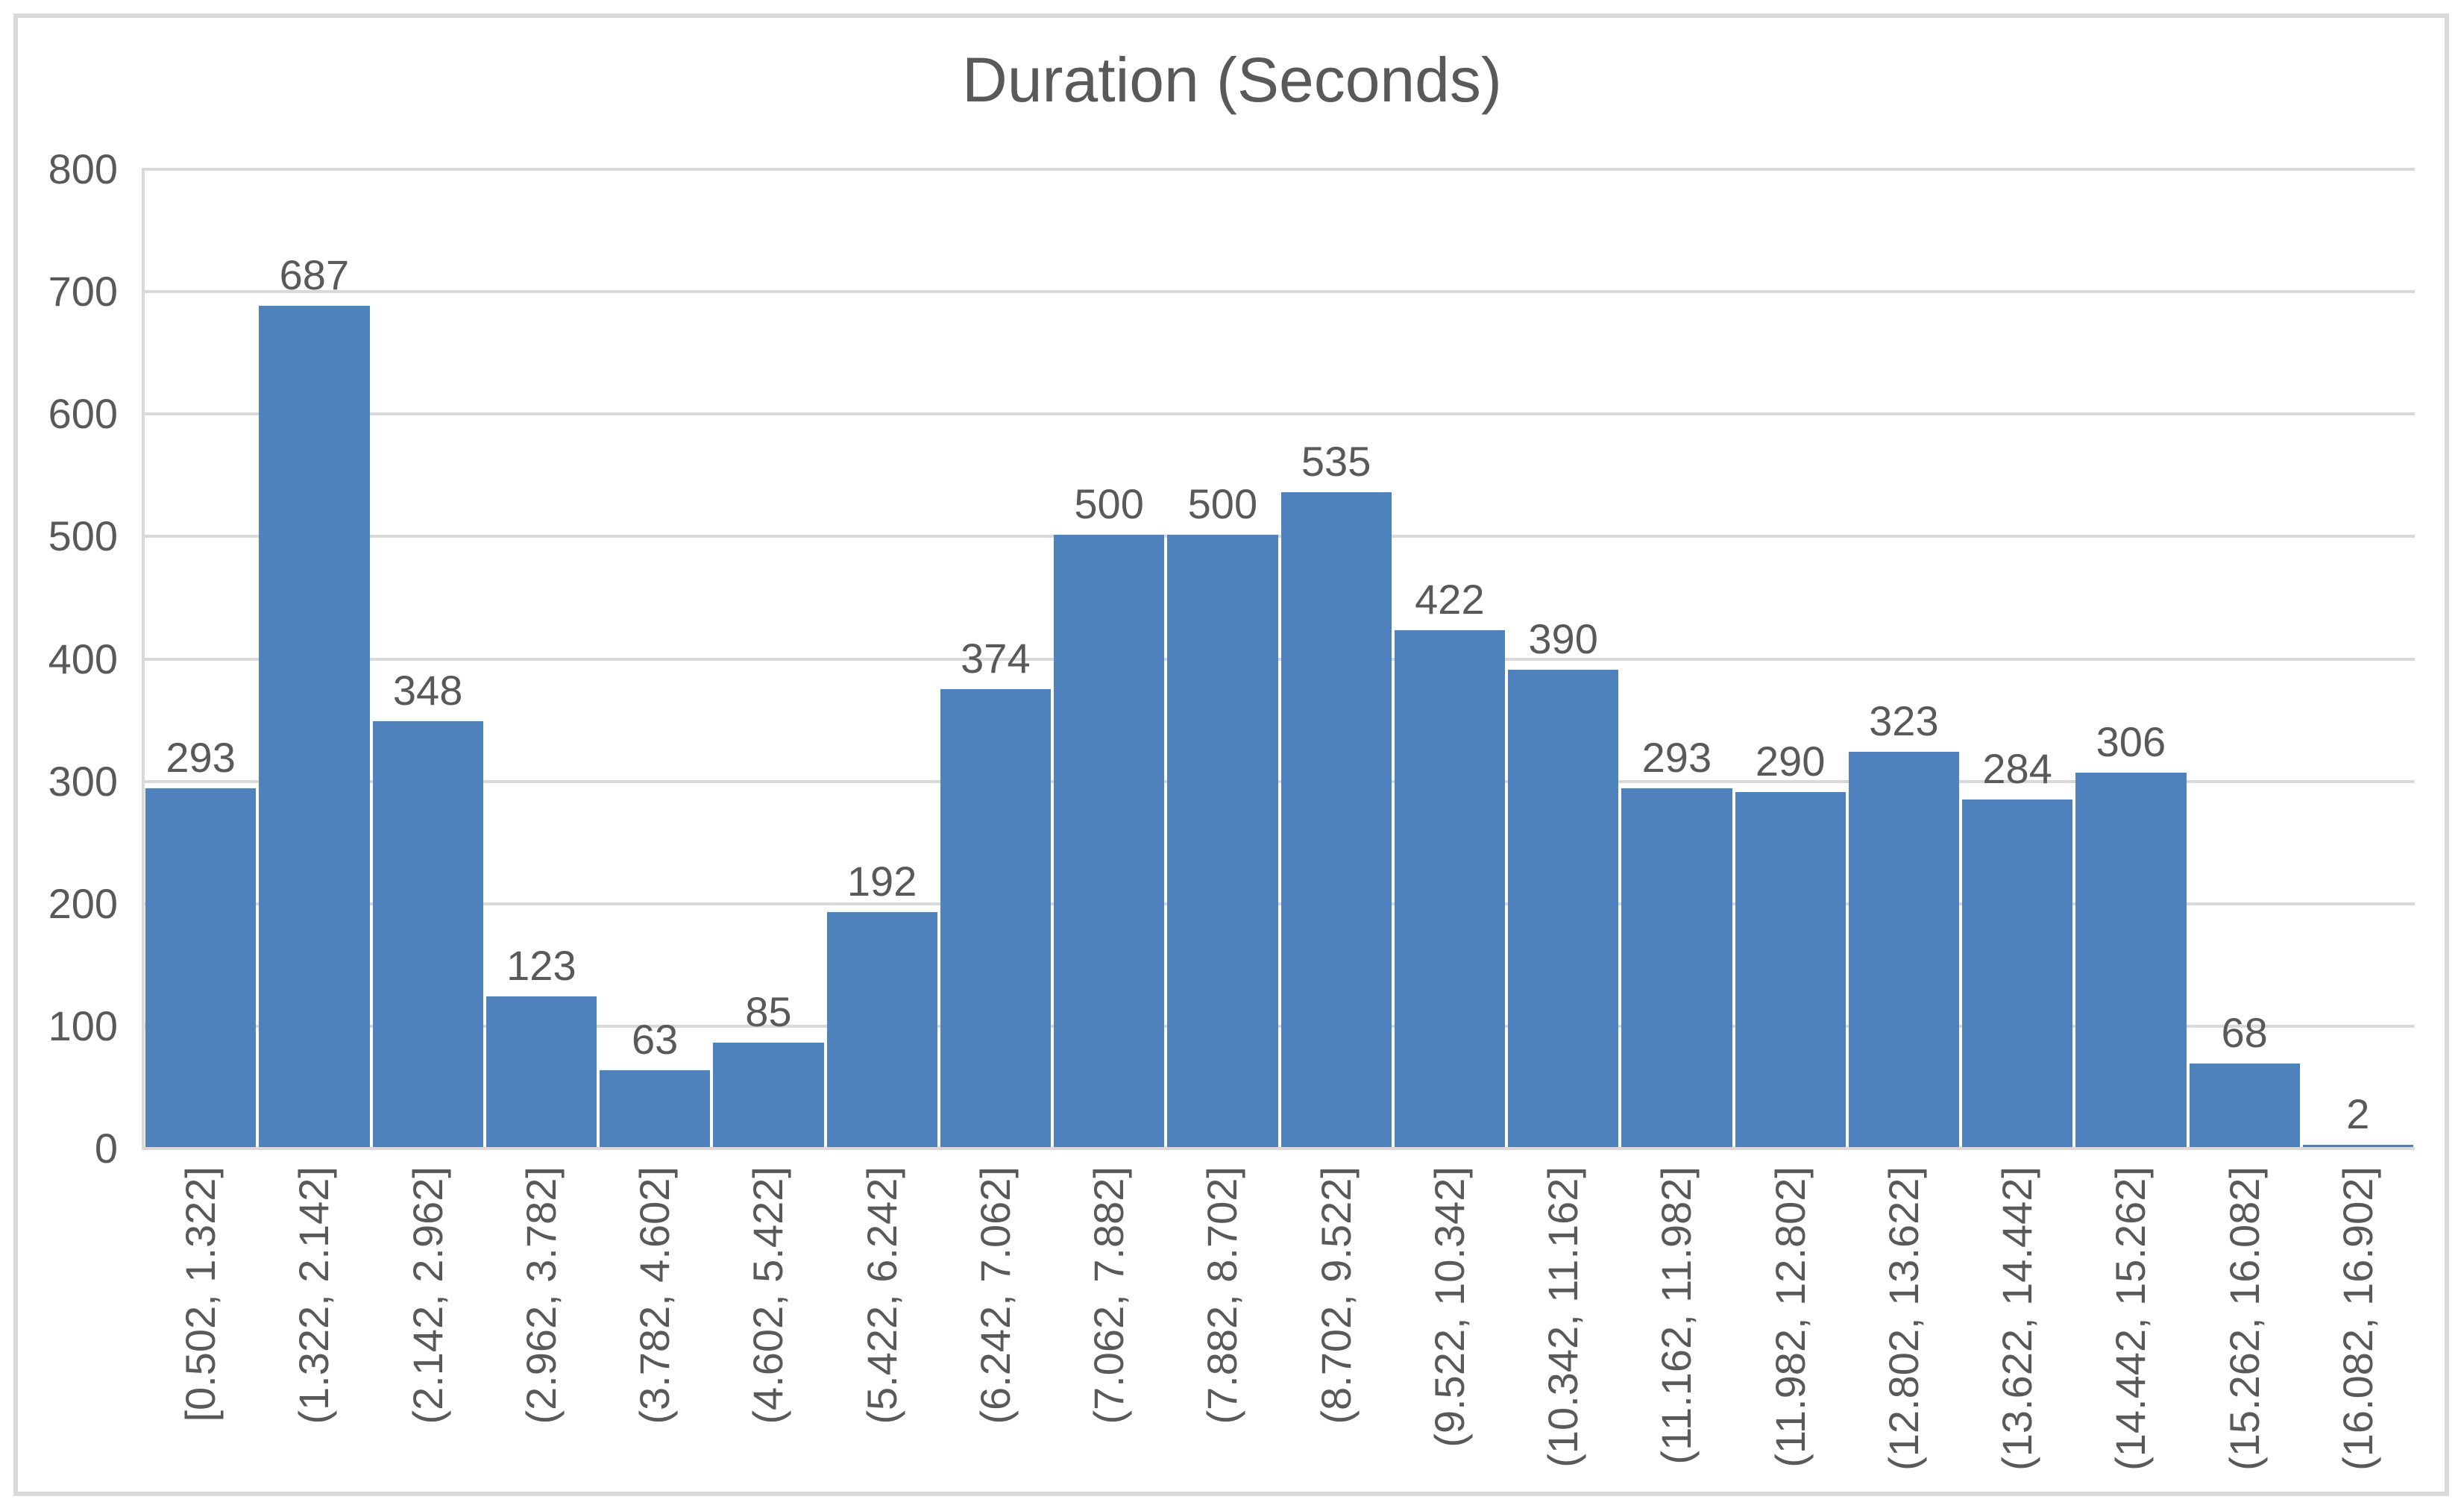 This screenshot has height=1511, width=2464. Describe the element at coordinates (768, 1295) in the screenshot. I see `x-axis-label-text: (4.602, 5.422]` at that location.